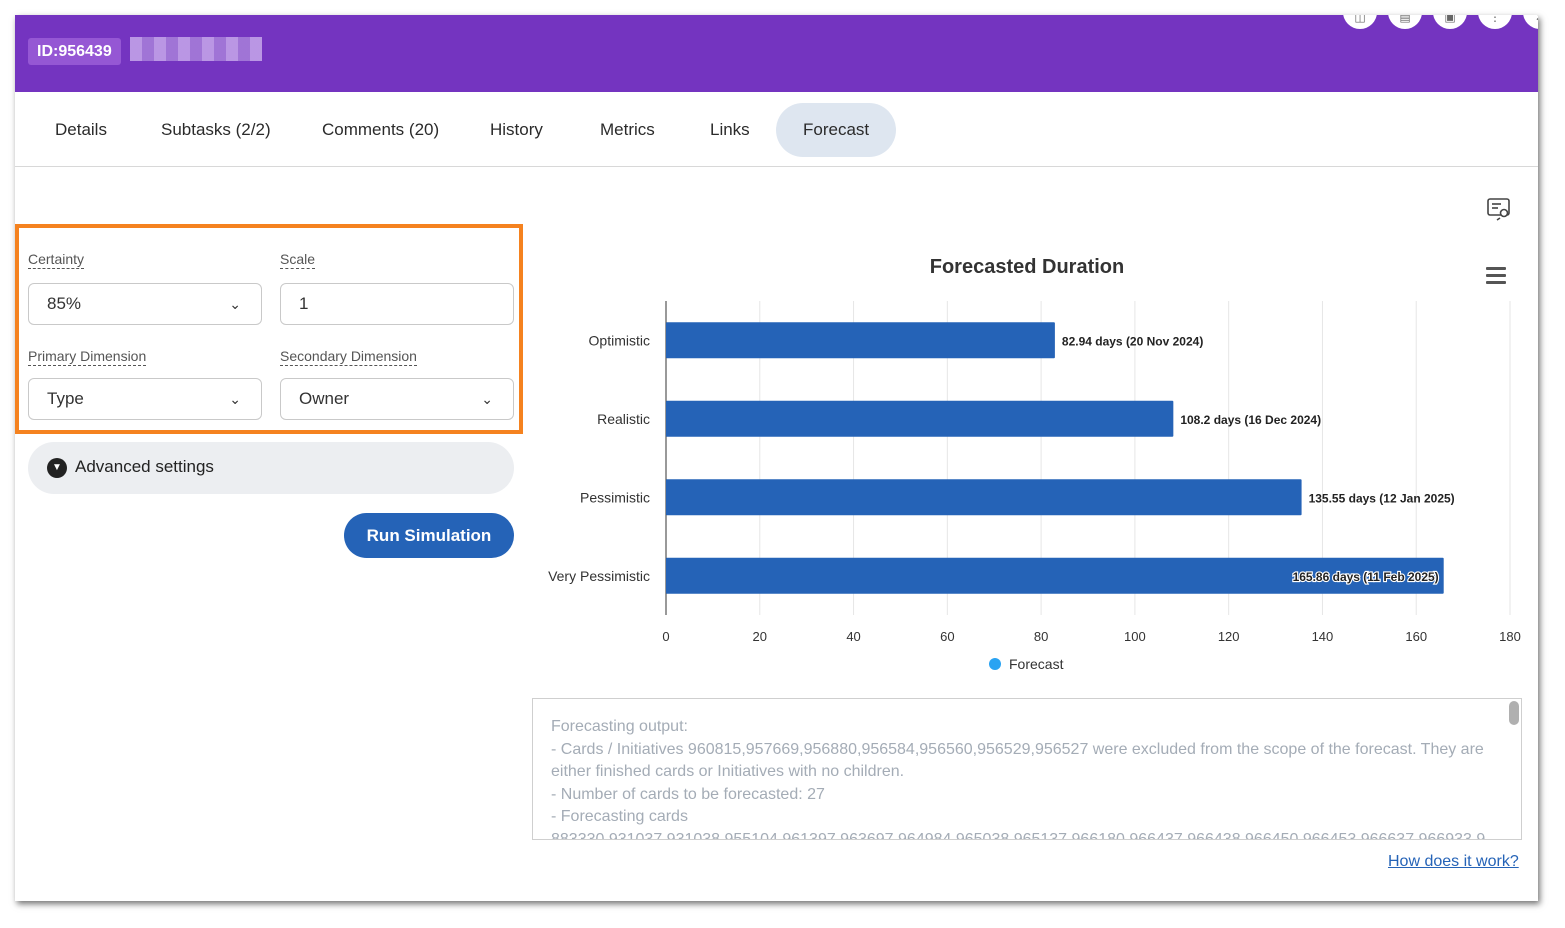 This screenshot has height=928, width=1565. What do you see at coordinates (623, 419) in the screenshot?
I see `category-label: Realistic` at bounding box center [623, 419].